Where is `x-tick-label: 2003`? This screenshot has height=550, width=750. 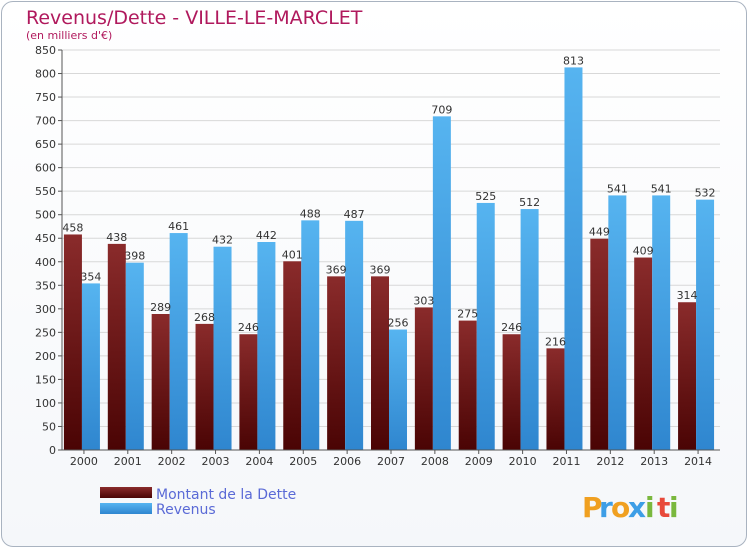 x-tick-label: 2003 is located at coordinates (216, 461).